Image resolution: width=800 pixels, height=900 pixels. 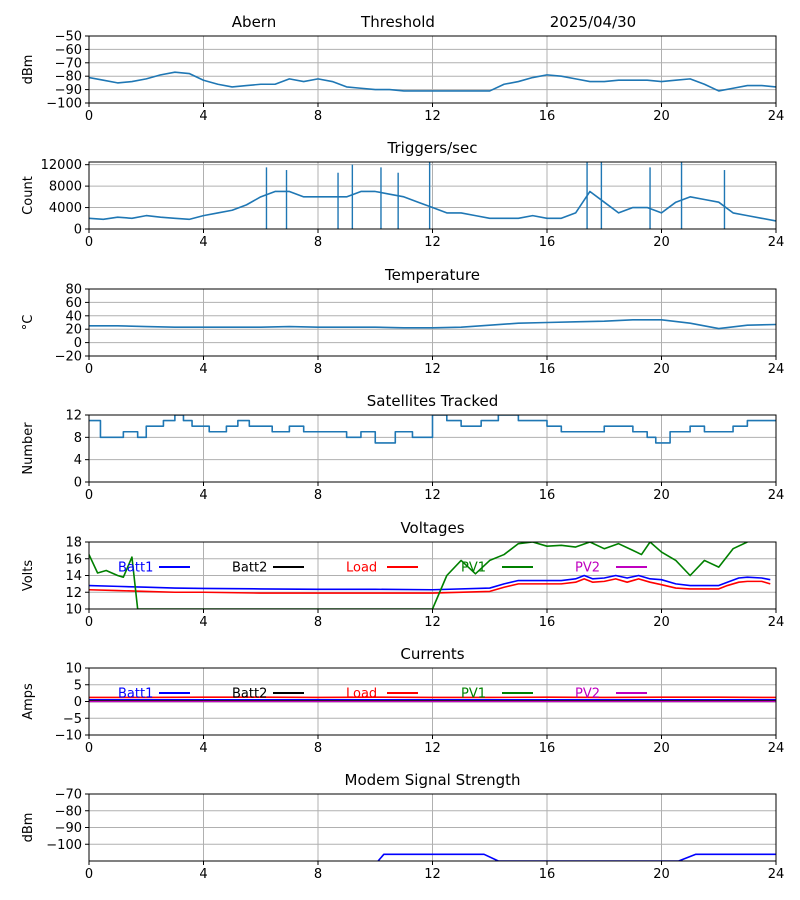 I want to click on legend-label-3: PV1, so click(x=473, y=694).